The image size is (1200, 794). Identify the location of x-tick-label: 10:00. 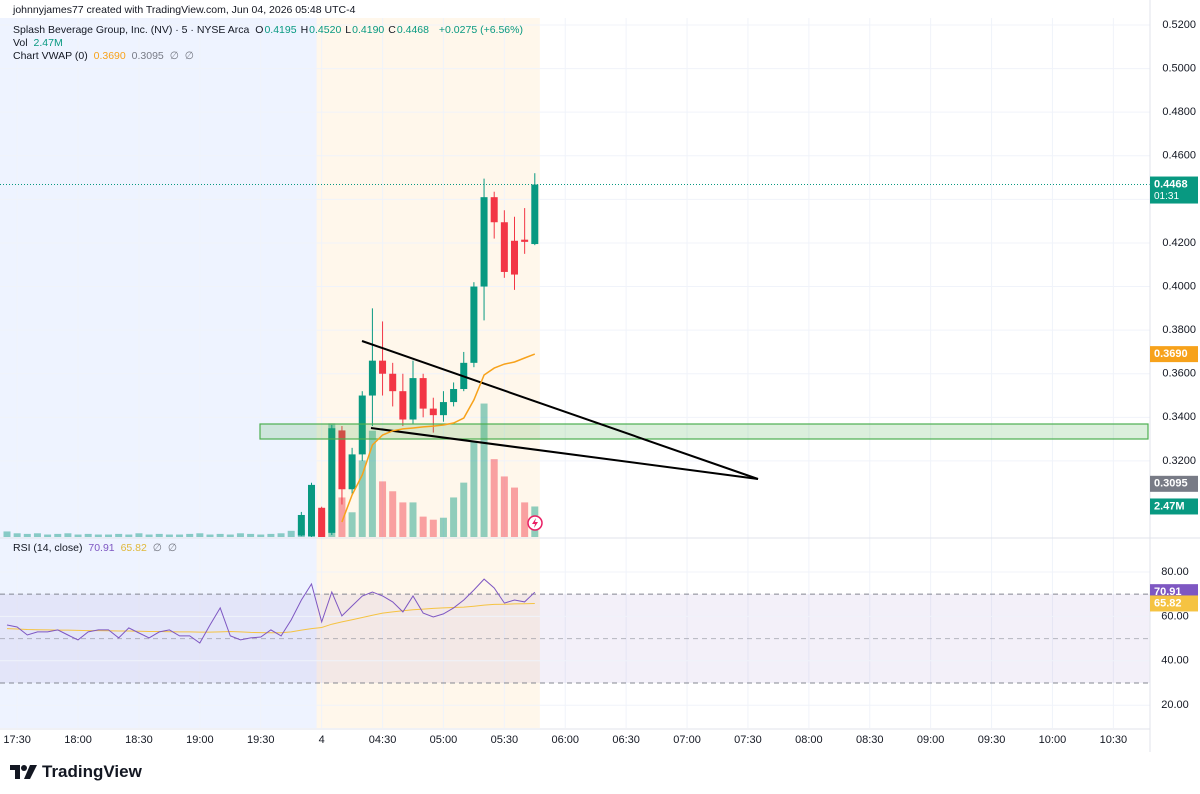
(1053, 740).